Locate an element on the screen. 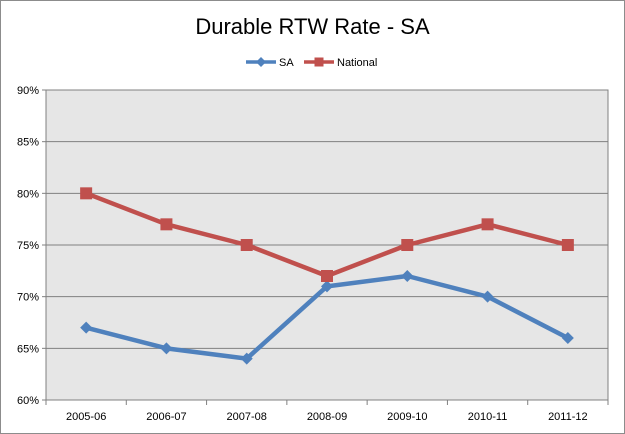 The width and height of the screenshot is (625, 434). x-tick-label: 2006-07 is located at coordinates (166, 417).